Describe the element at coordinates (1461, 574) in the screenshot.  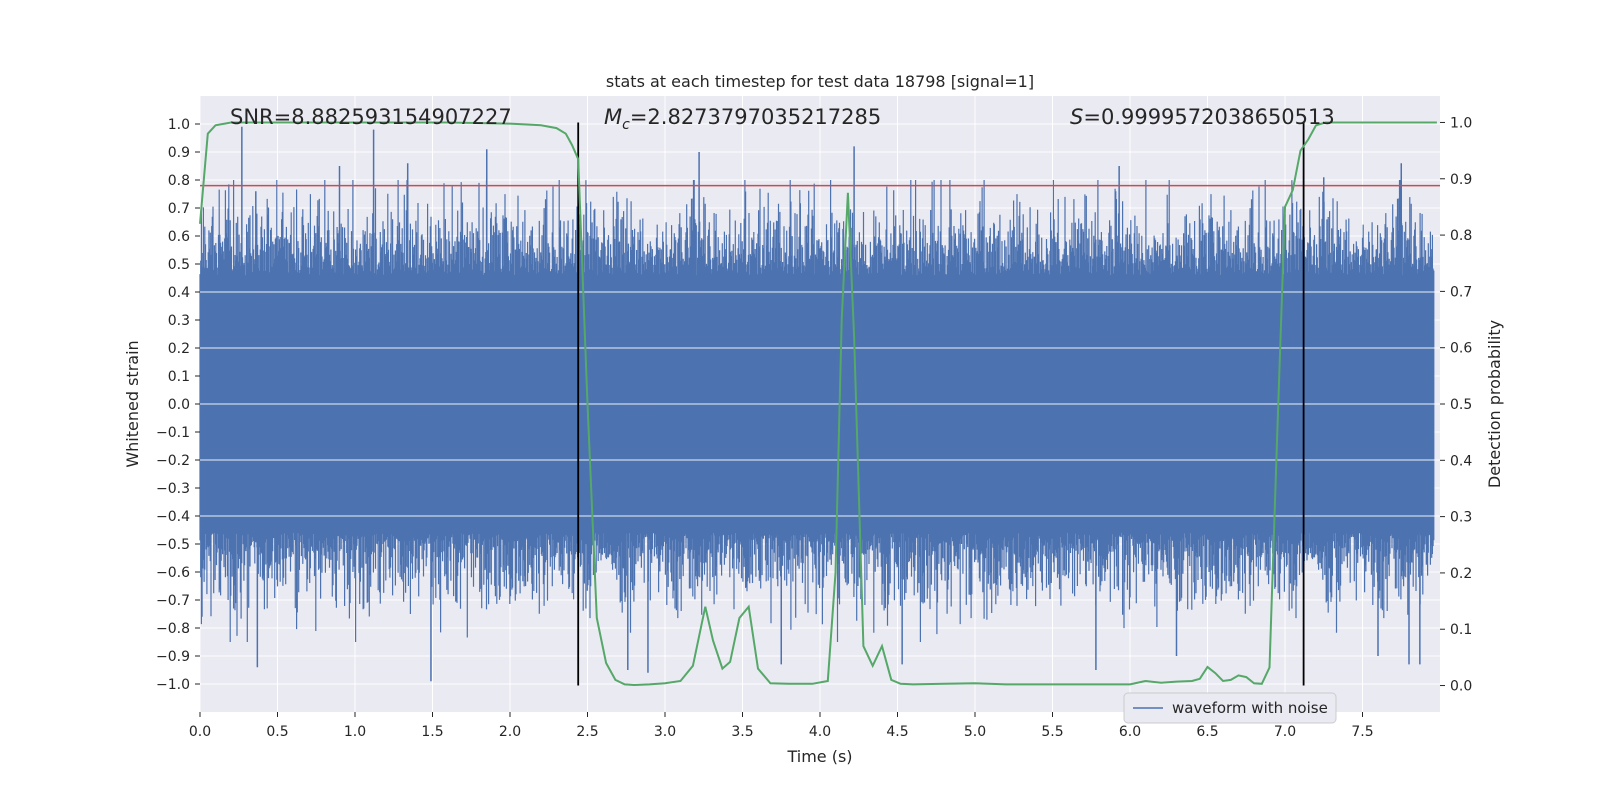
I see `y2-tick-label: 0.2` at that location.